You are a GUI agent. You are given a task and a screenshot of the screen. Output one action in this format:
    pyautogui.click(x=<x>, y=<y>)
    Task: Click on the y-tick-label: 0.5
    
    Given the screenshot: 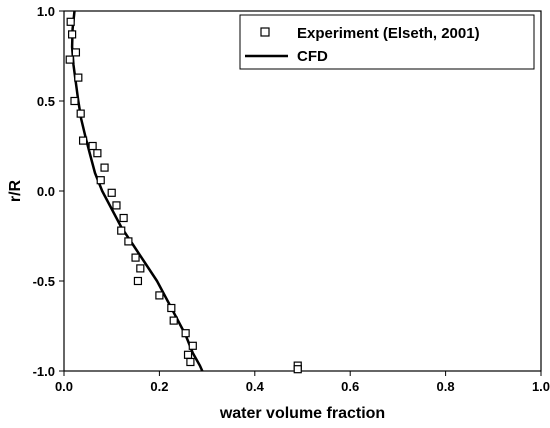 What is the action you would take?
    pyautogui.click(x=46, y=101)
    